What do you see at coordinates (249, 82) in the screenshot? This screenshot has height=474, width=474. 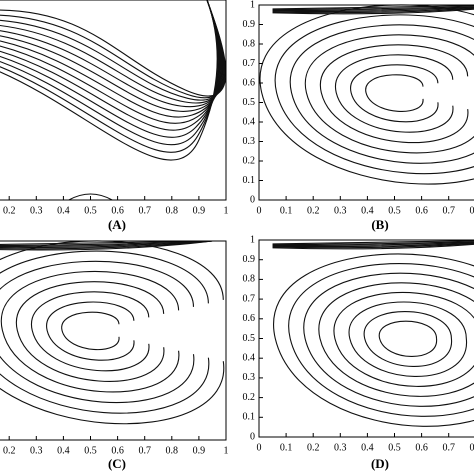 I see `y-tick-label: 0.6` at bounding box center [249, 82].